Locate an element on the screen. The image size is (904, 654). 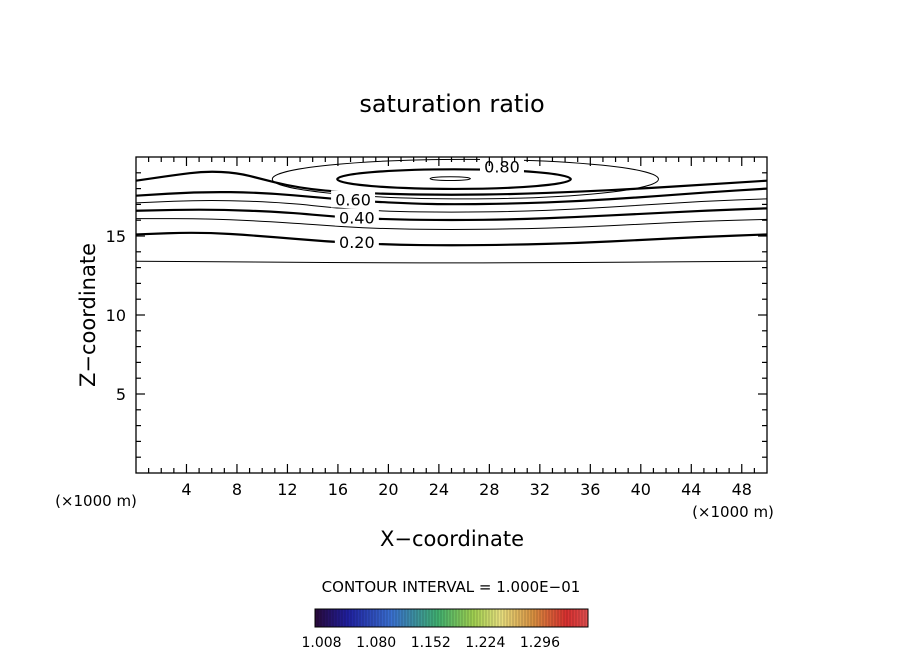
x-tick-label: 48 is located at coordinates (742, 489).